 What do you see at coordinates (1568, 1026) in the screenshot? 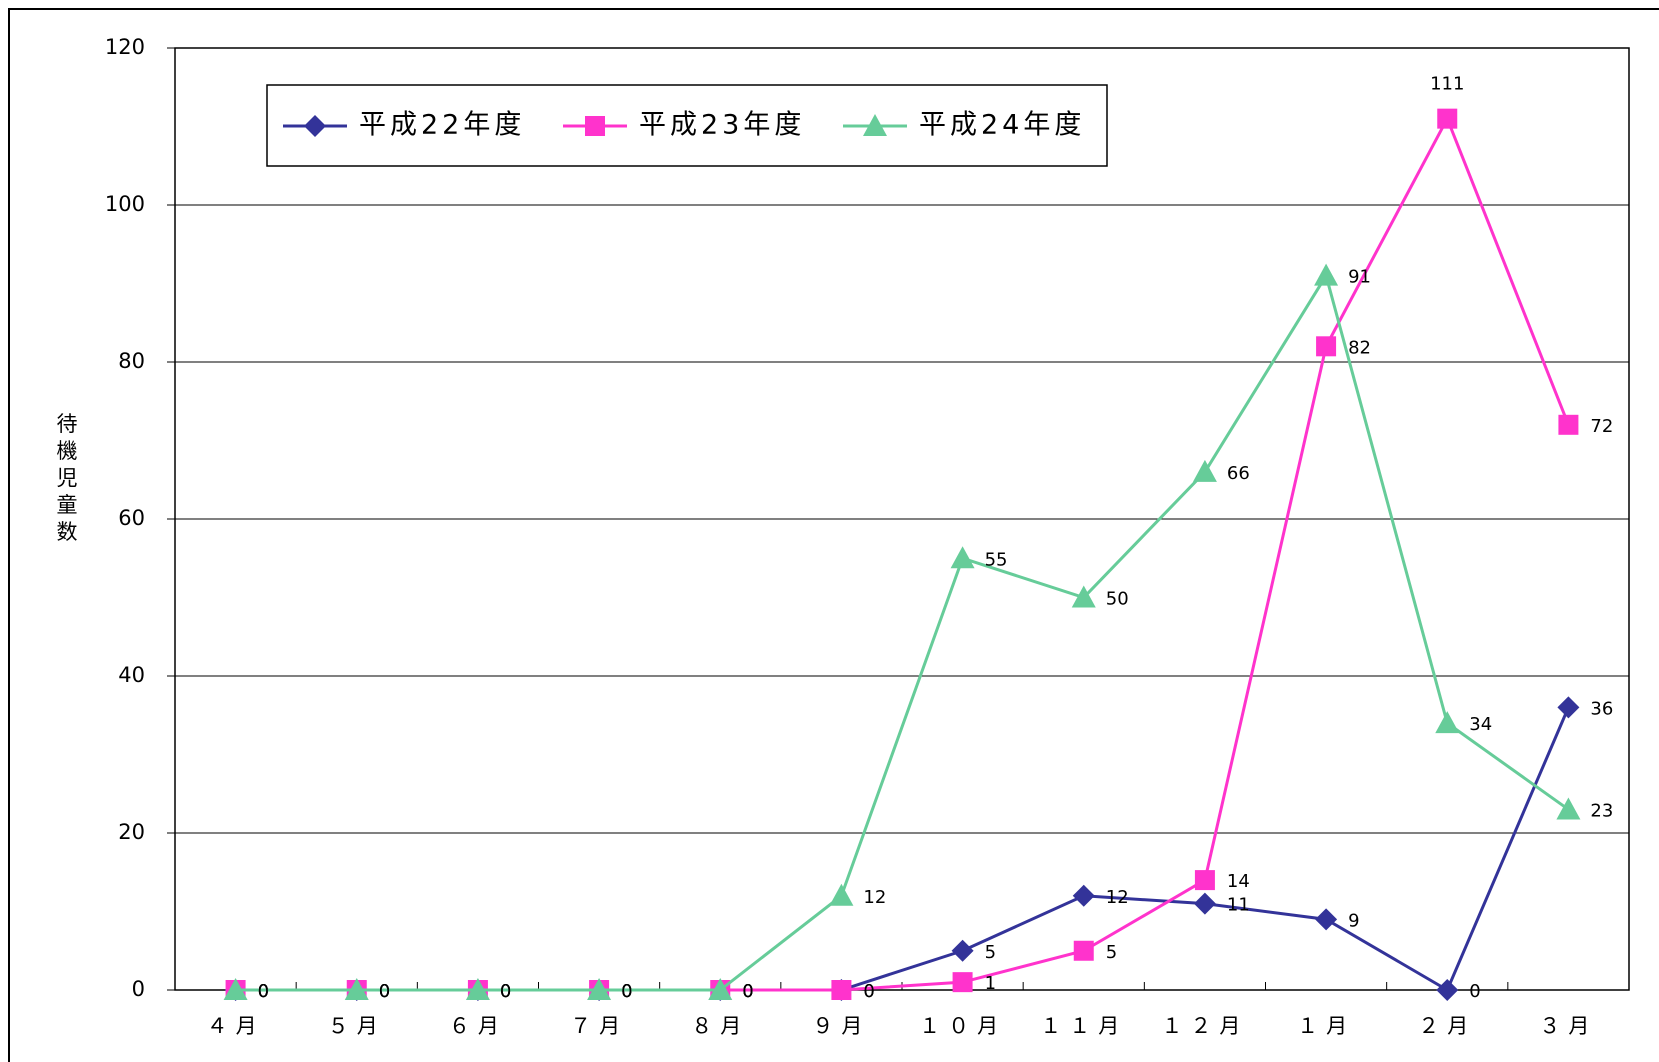
I see `x-tick-label: ３月` at bounding box center [1568, 1026].